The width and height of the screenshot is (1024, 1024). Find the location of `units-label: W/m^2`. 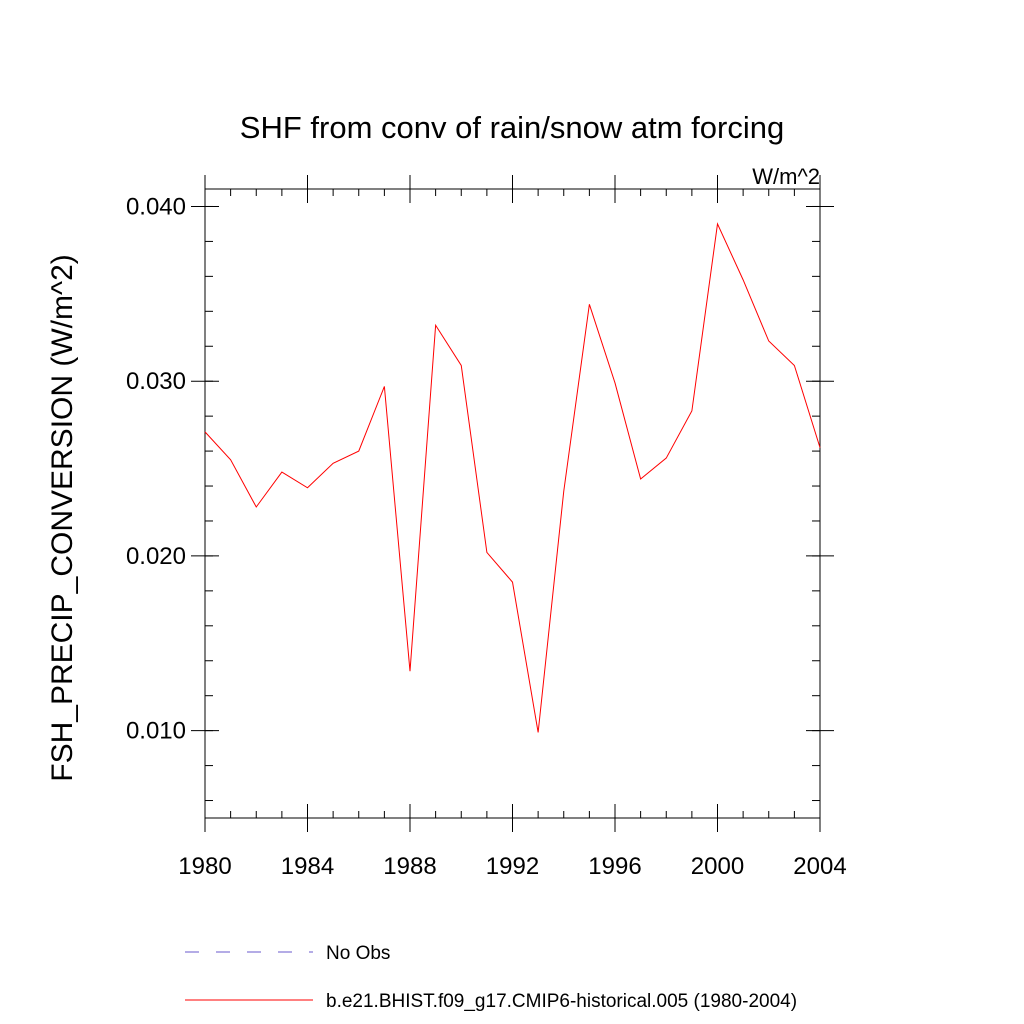

units-label: W/m^2 is located at coordinates (786, 176).